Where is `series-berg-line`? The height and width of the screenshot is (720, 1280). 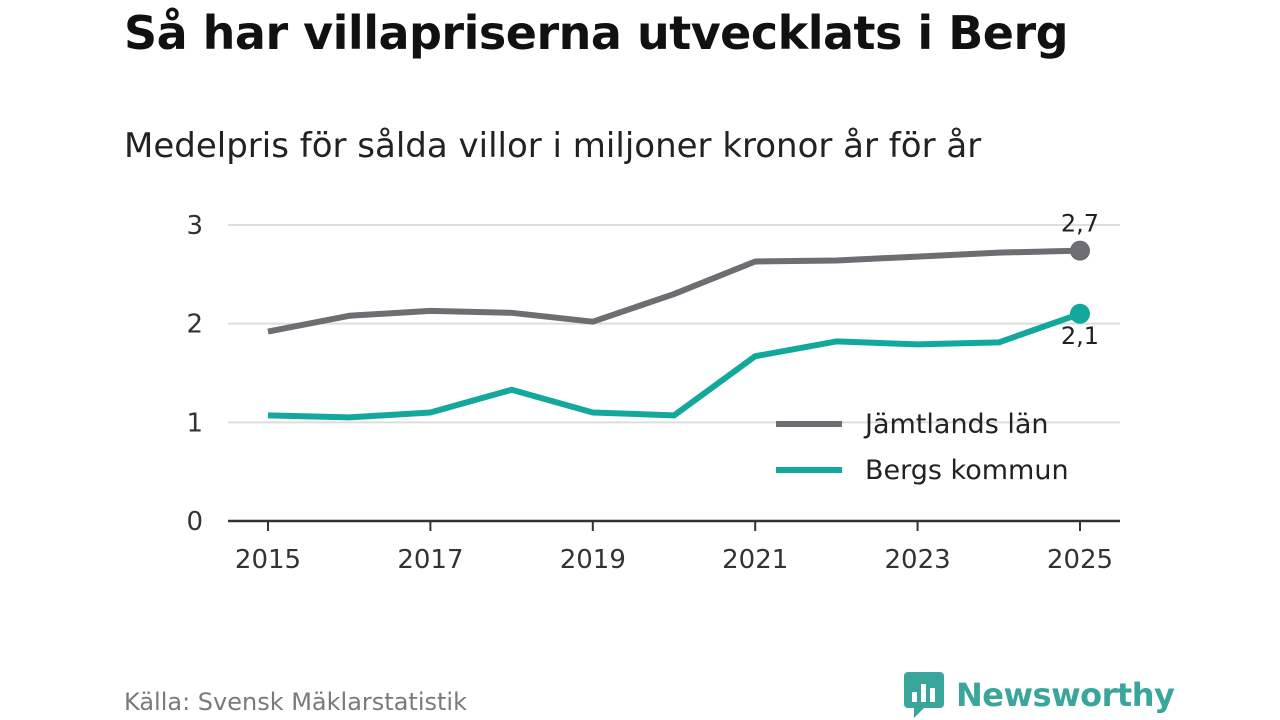 series-berg-line is located at coordinates (674, 365).